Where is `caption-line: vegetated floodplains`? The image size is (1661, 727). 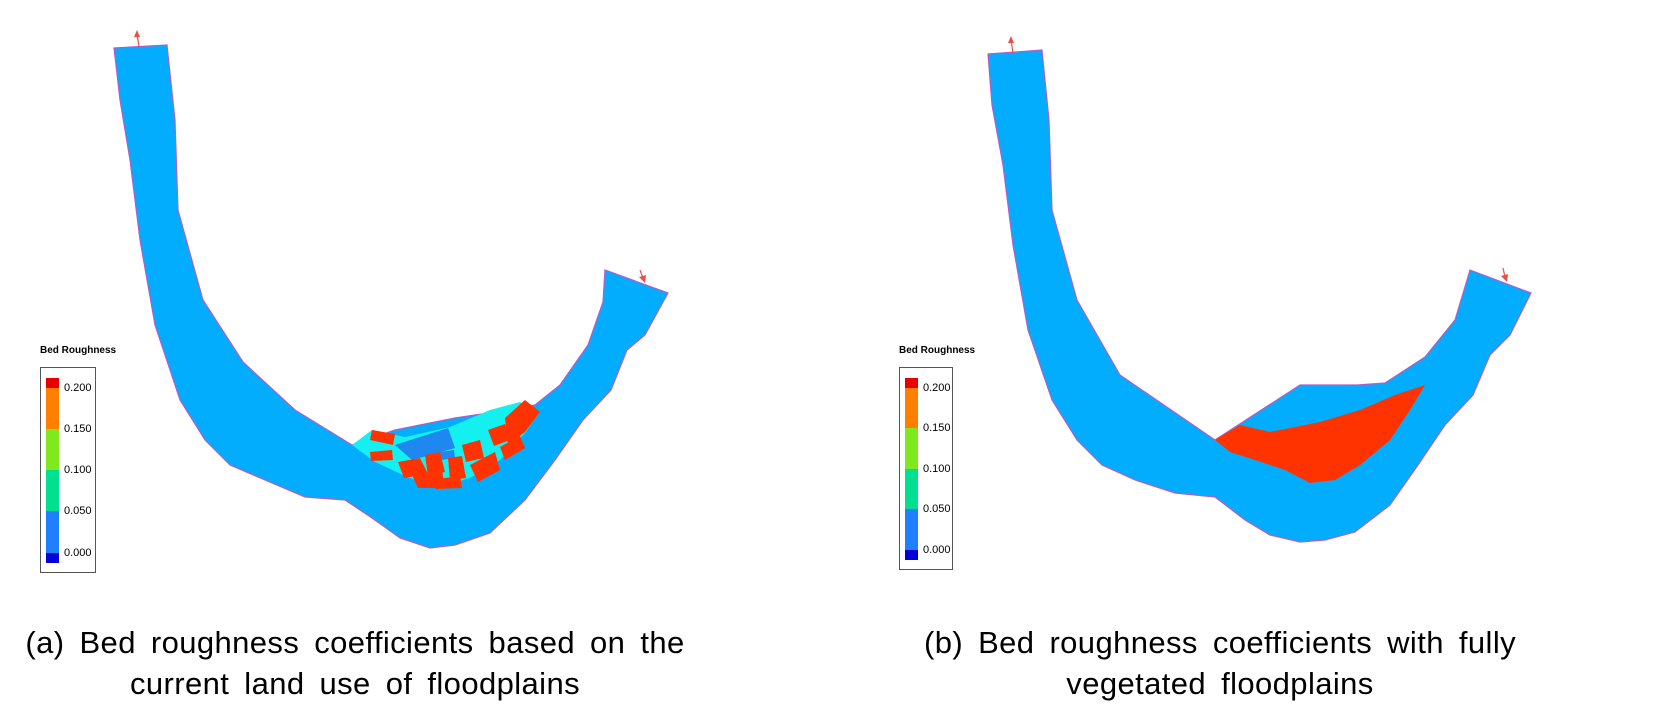
caption-line: vegetated floodplains is located at coordinates (1220, 683).